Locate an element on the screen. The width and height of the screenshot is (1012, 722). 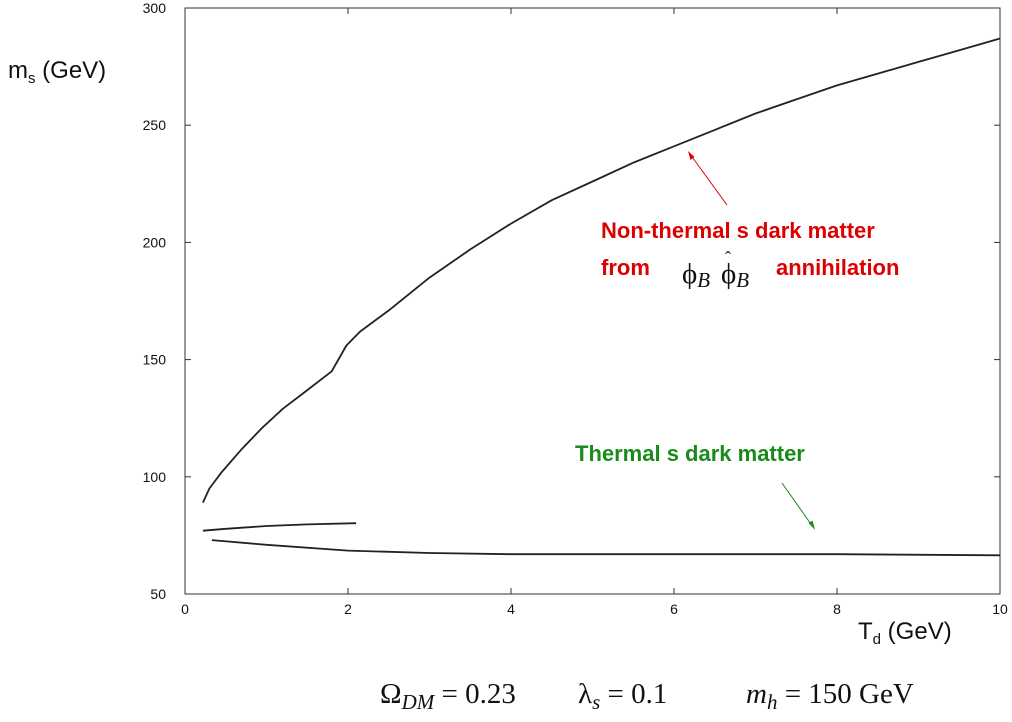
x-tick-label: 0 is located at coordinates (185, 609).